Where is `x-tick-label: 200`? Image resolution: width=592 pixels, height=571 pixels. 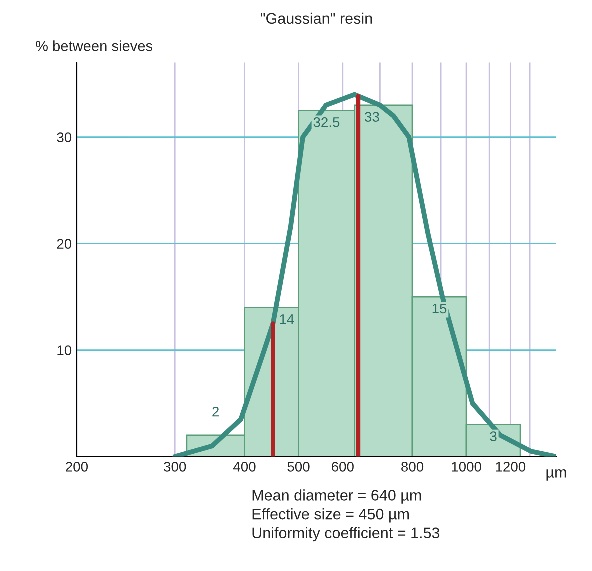
x-tick-label: 200 is located at coordinates (77, 467).